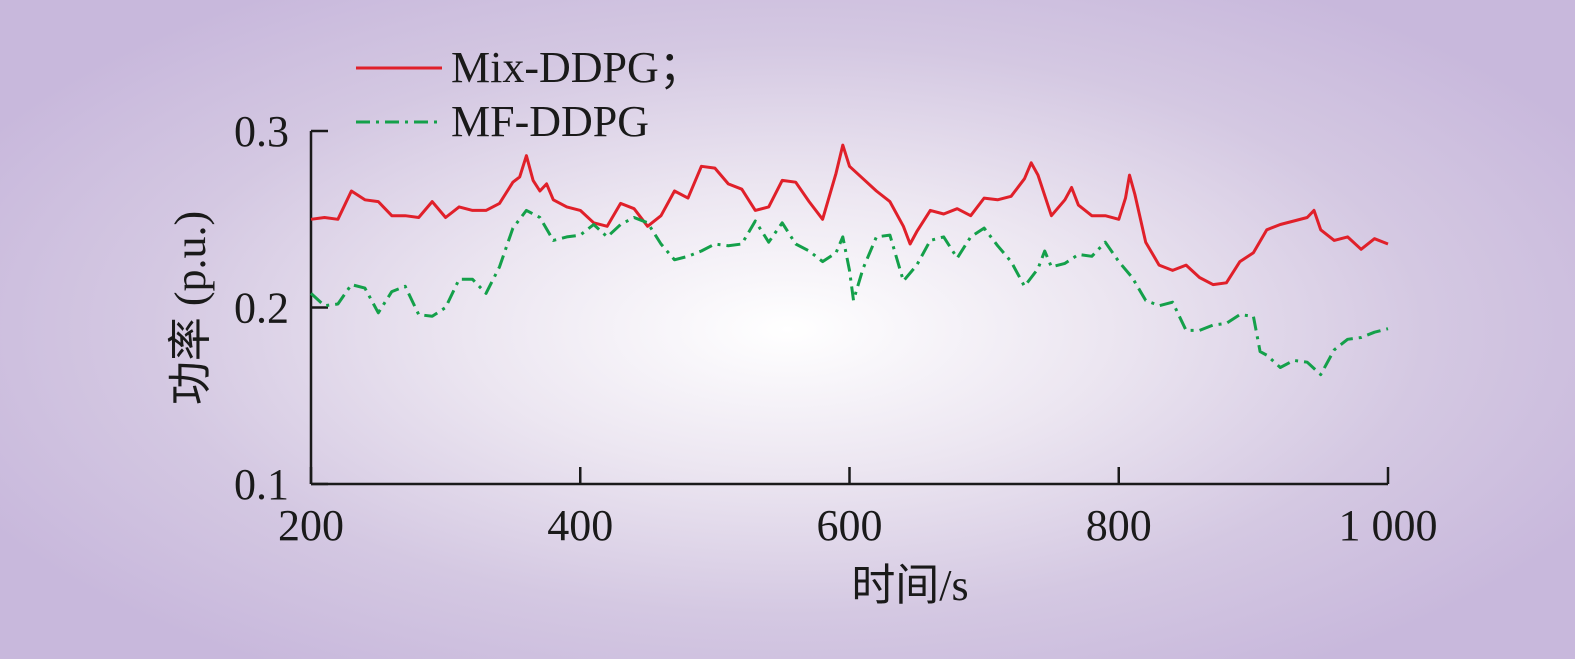 This screenshot has width=1575, height=659. Describe the element at coordinates (261, 484) in the screenshot. I see `y-tick-label: 0.1` at that location.